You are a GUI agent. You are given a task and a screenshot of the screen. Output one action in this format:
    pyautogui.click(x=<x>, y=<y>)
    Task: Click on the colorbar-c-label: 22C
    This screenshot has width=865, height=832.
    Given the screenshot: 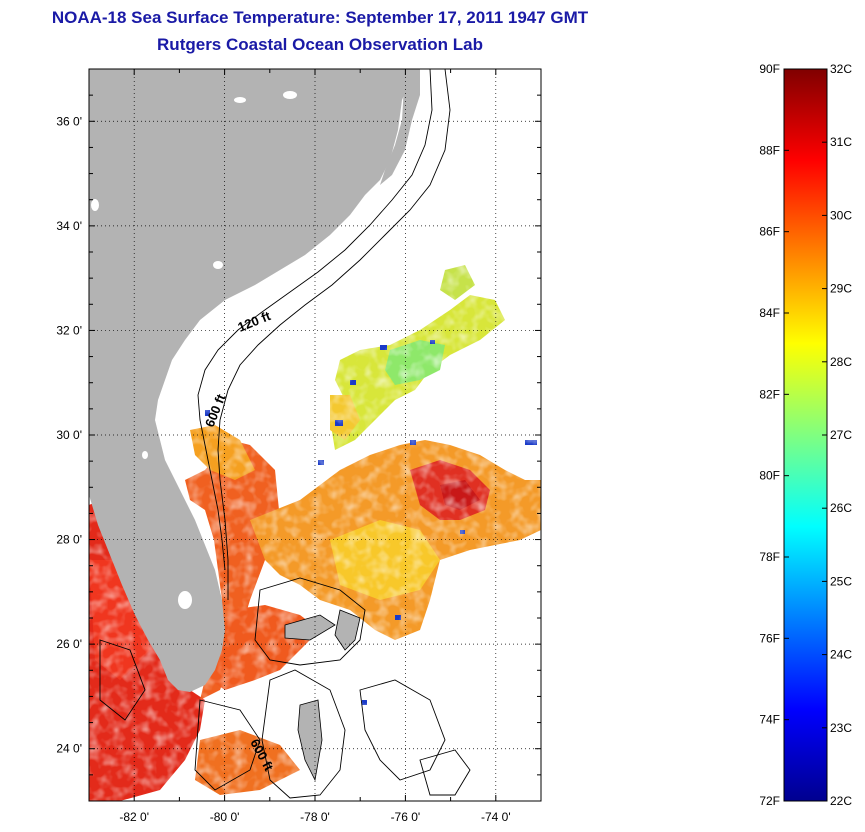 What is the action you would take?
    pyautogui.click(x=841, y=801)
    